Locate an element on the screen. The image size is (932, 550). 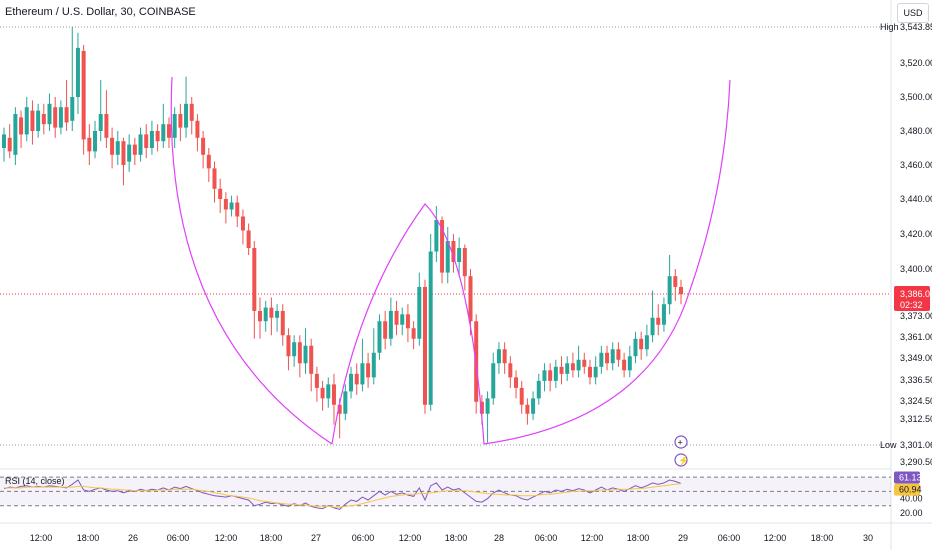
price-tick-label: 3,500.00 is located at coordinates (916, 97).